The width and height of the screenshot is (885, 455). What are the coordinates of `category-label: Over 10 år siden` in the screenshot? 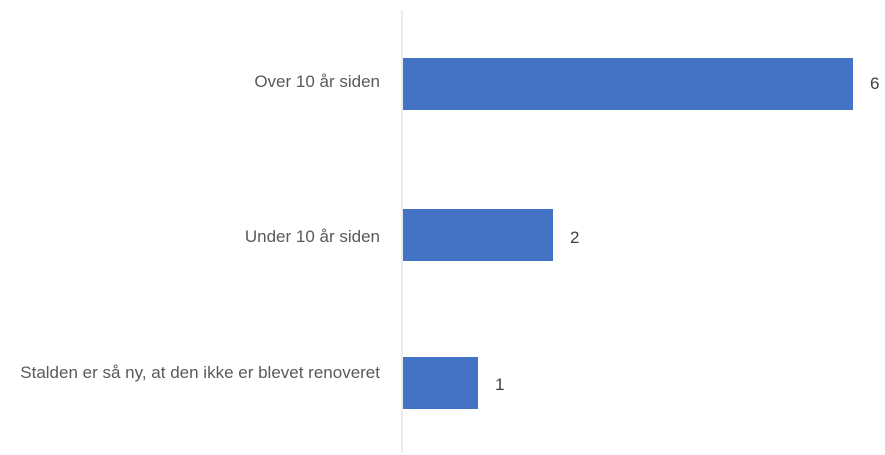 It's located at (317, 81).